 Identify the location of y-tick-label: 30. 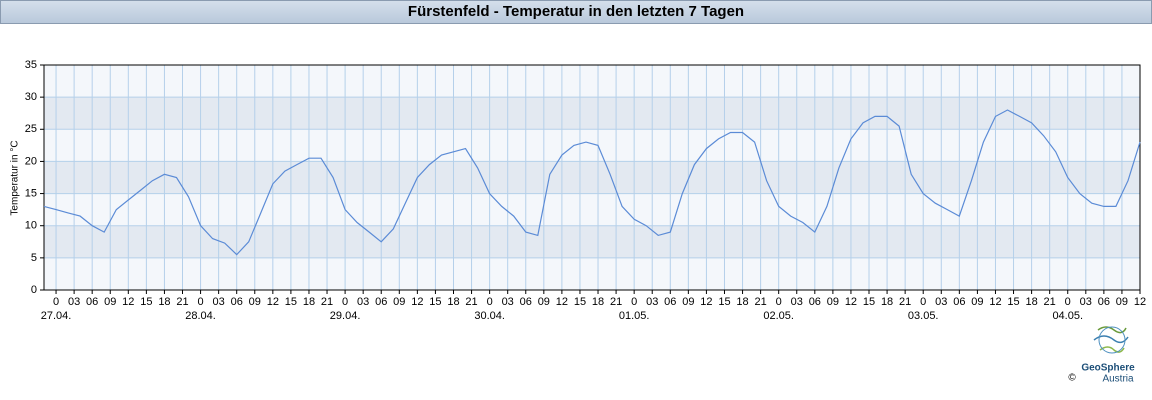
(31, 97).